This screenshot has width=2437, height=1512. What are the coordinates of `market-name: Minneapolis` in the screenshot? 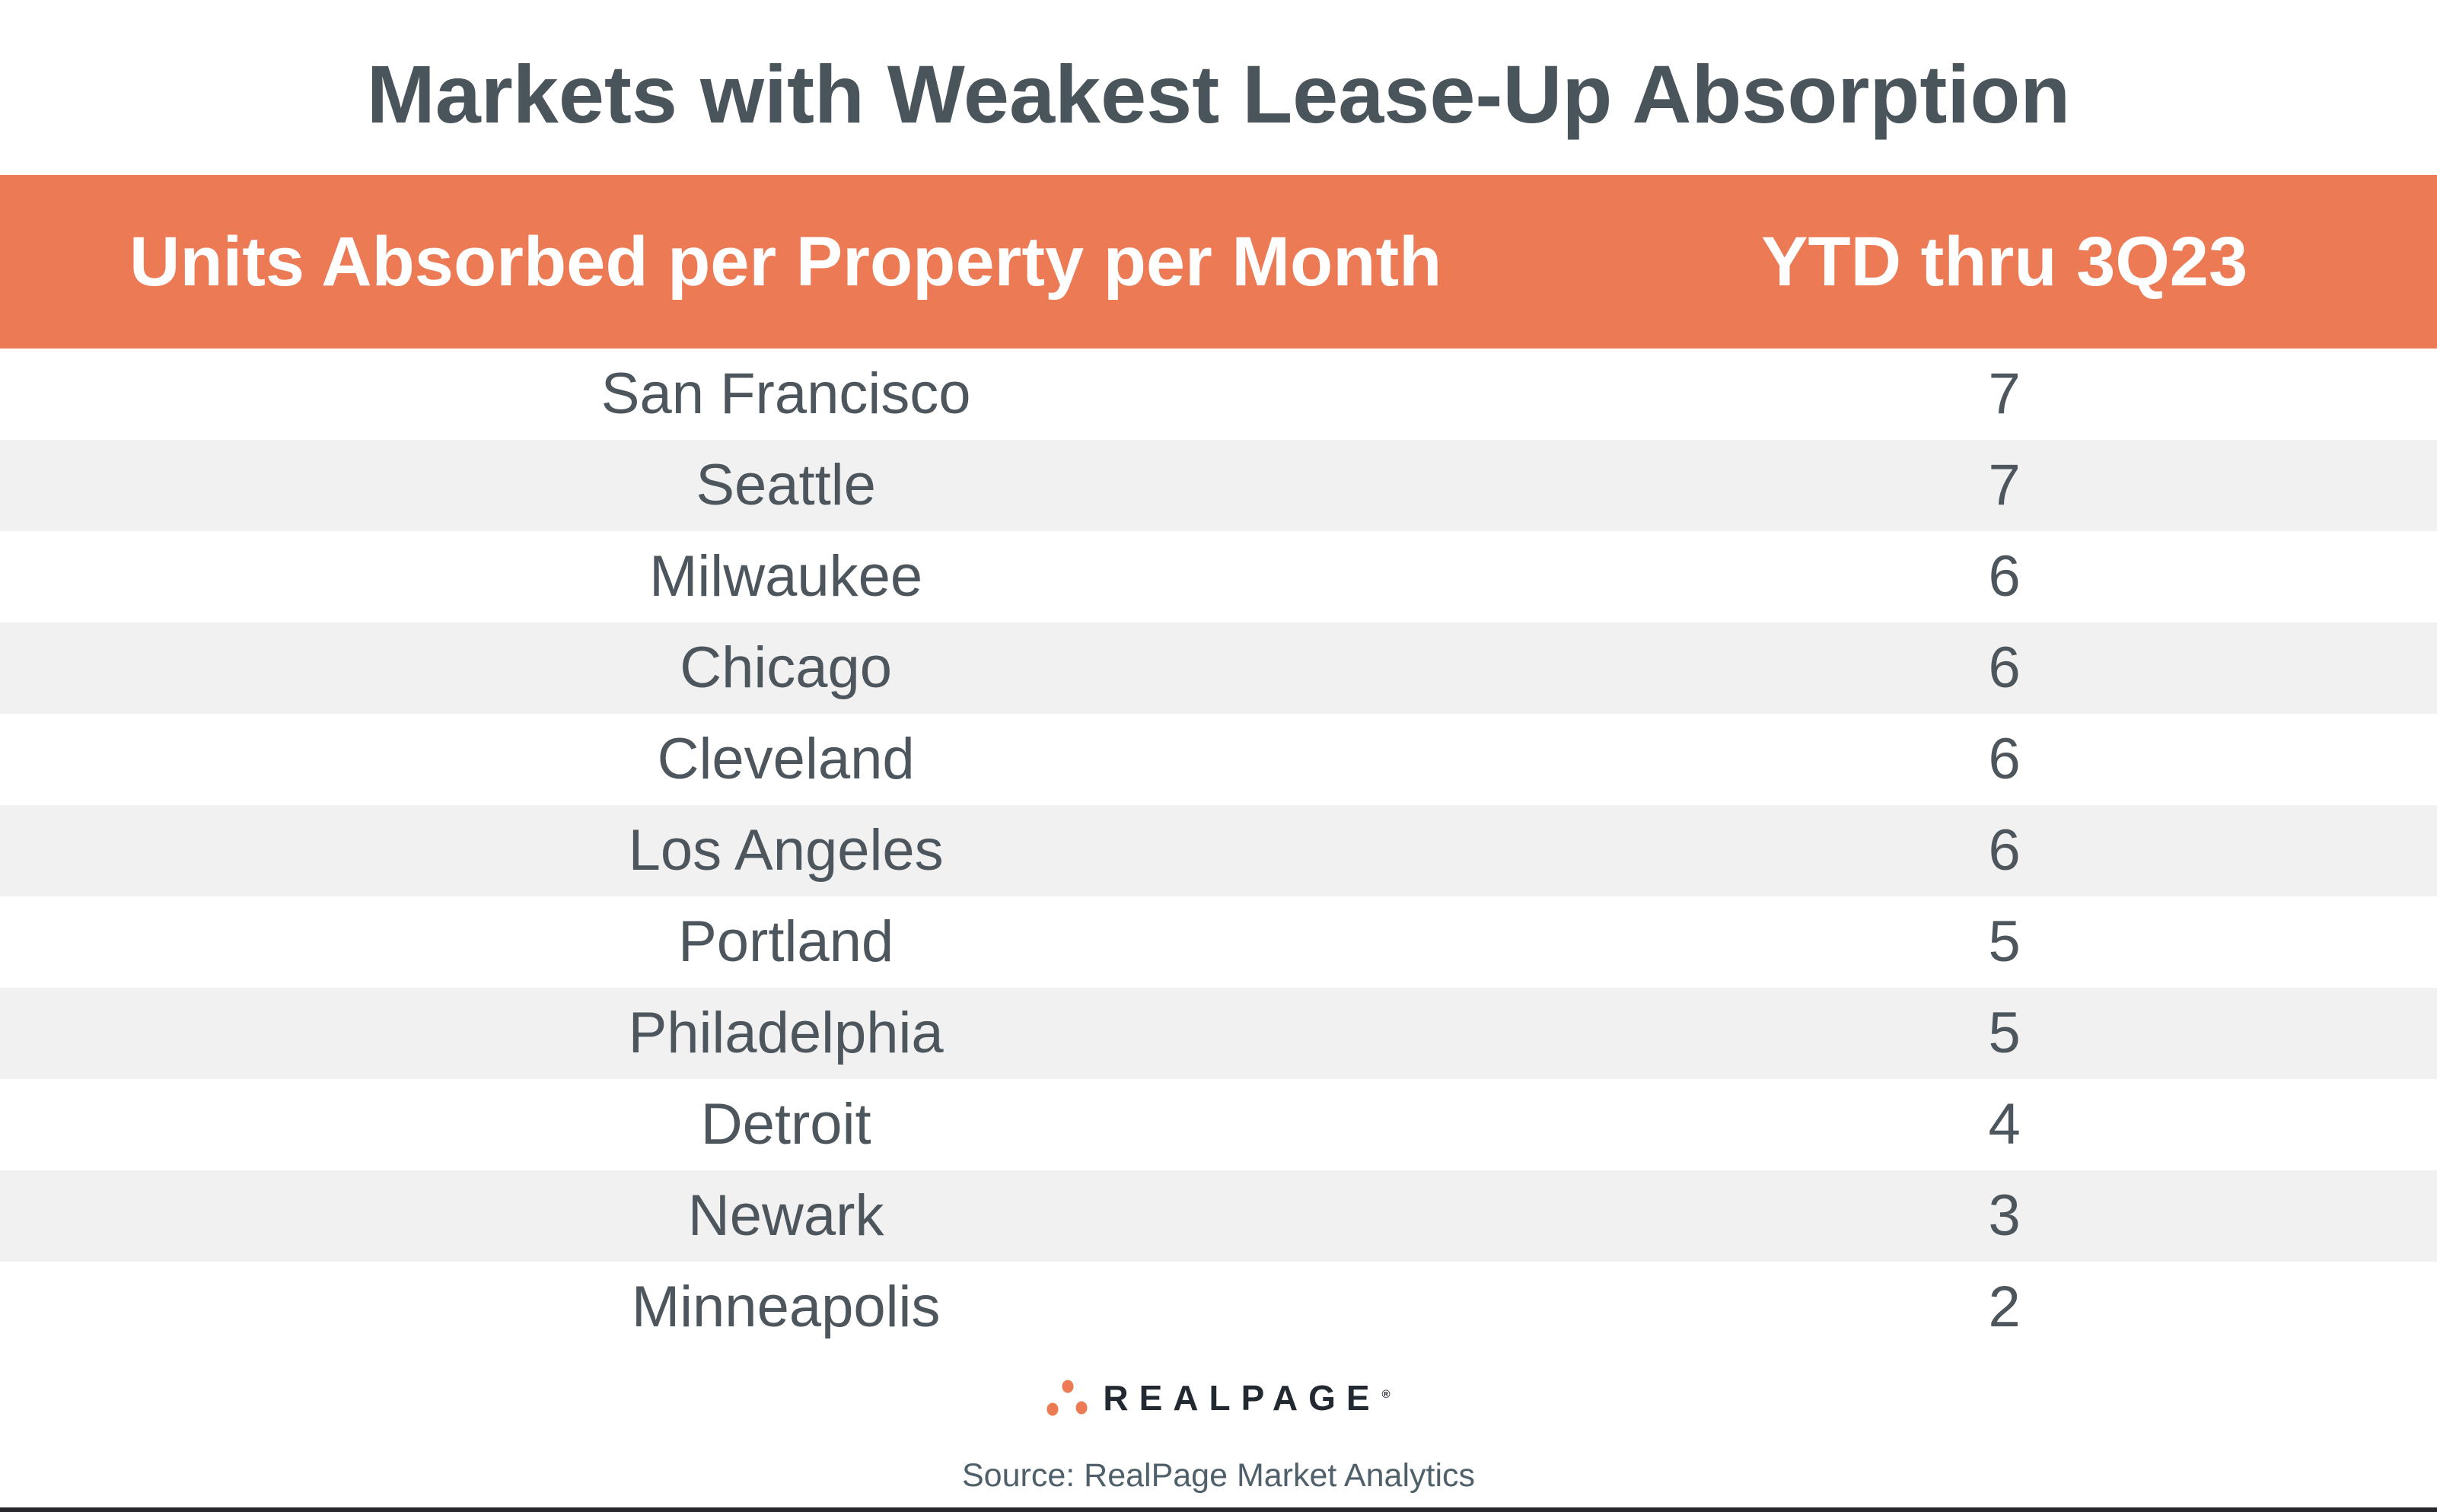 It's located at (786, 1307).